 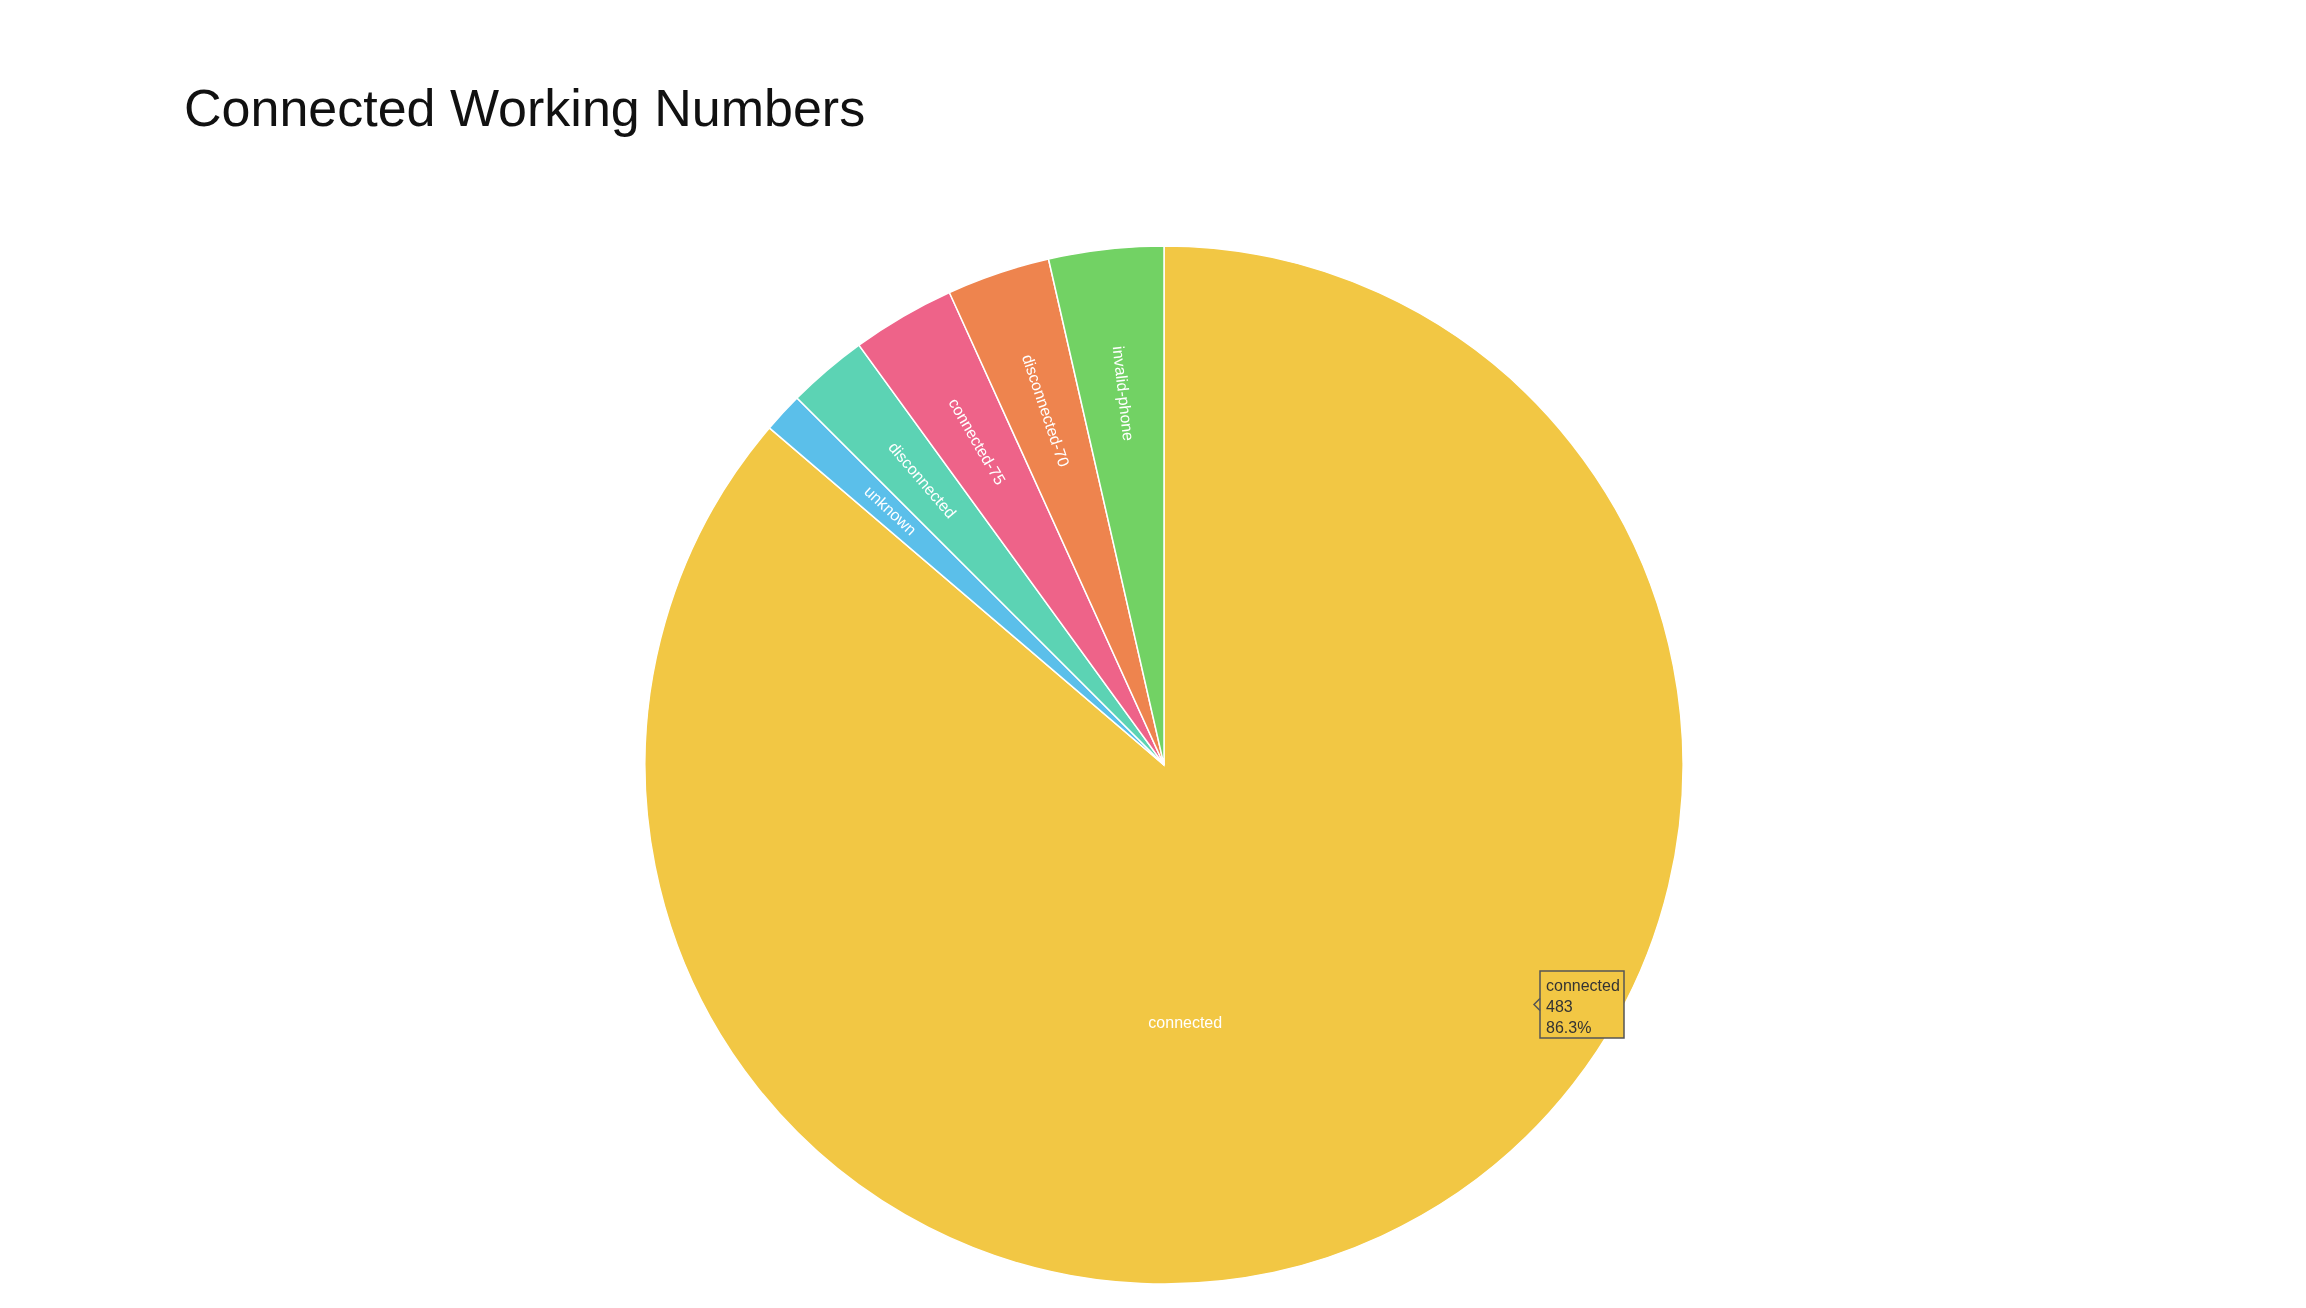 I want to click on chart-title: Connected Working Numbers, so click(x=525, y=108).